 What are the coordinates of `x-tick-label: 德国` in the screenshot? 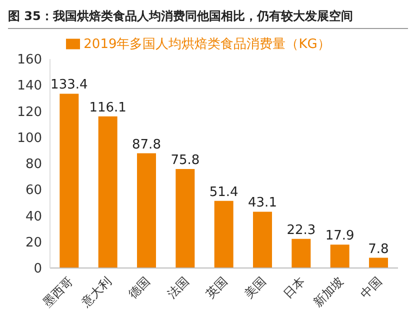 It's located at (139, 288).